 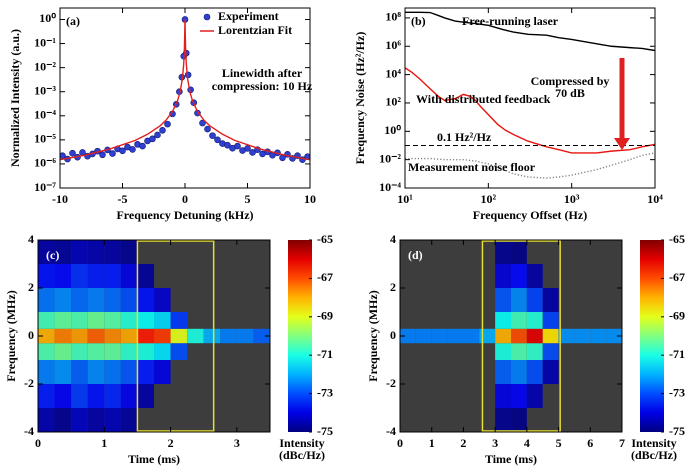 I want to click on y-axis-label: Frequency (MHz), so click(x=373, y=335).